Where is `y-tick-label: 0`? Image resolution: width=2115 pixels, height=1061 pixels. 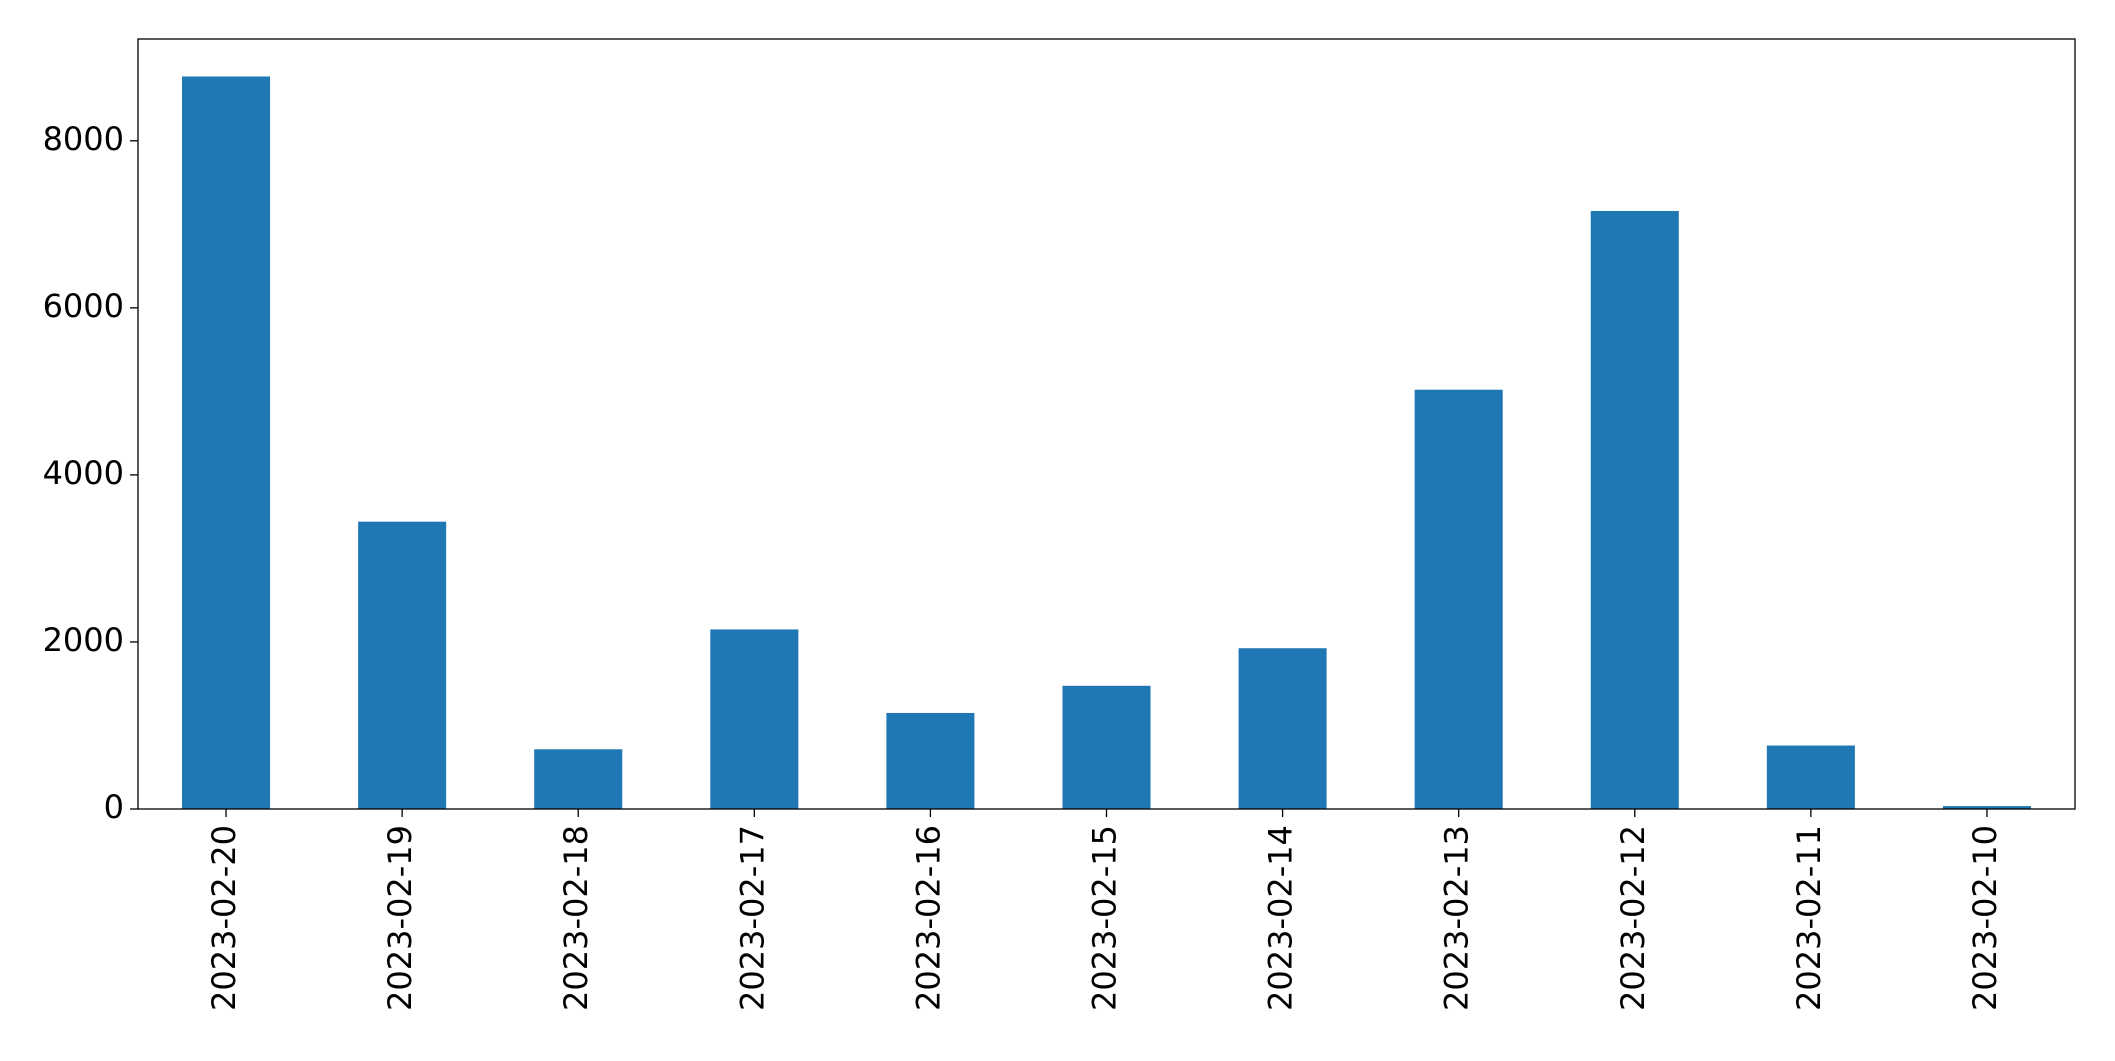
y-tick-label: 0 is located at coordinates (114, 807).